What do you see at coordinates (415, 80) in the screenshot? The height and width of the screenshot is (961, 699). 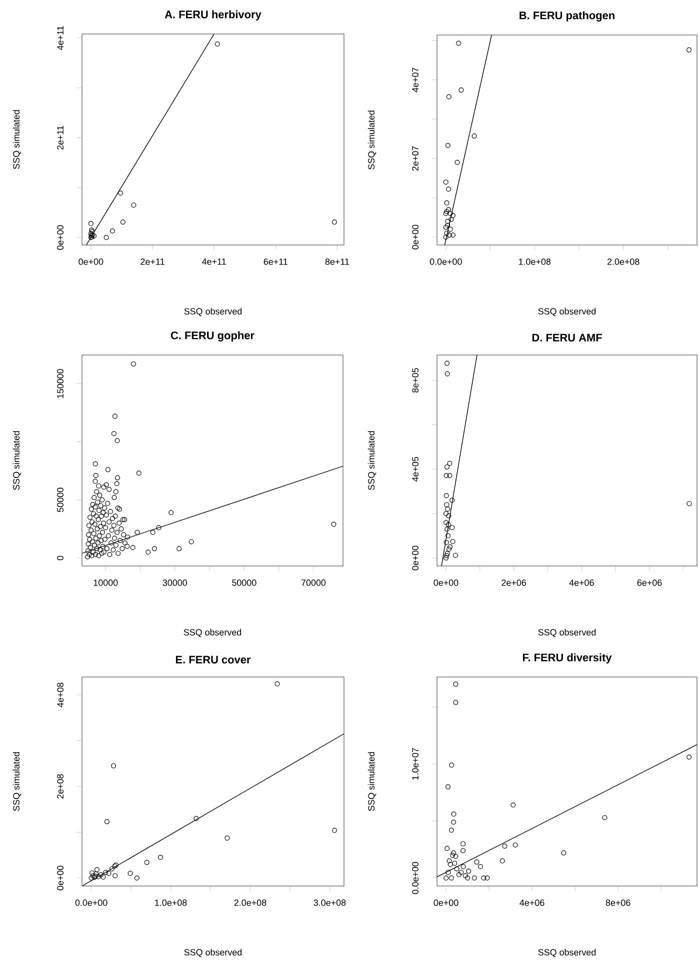 I see `y-tick-label: 4e+07` at bounding box center [415, 80].